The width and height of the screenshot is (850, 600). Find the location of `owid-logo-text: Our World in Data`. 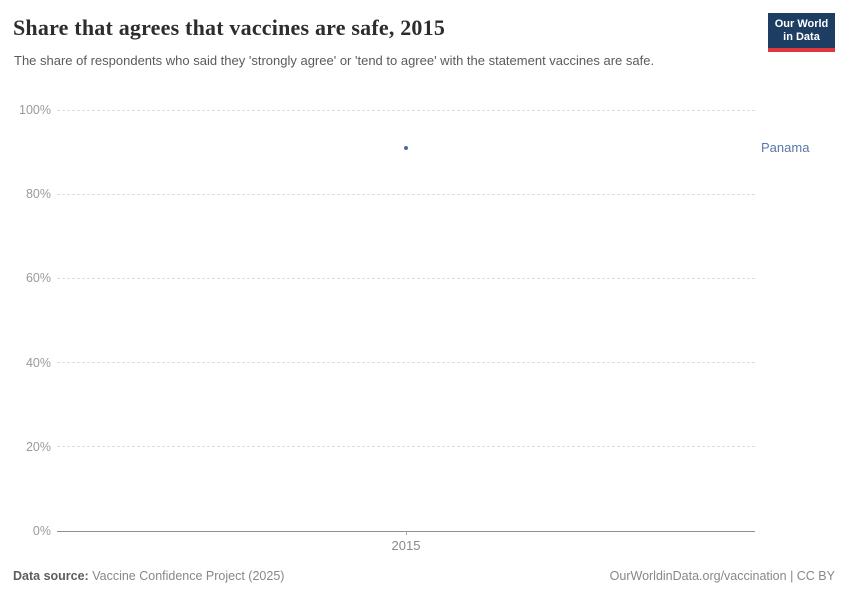

owid-logo-text: Our World in Data is located at coordinates (801, 30).